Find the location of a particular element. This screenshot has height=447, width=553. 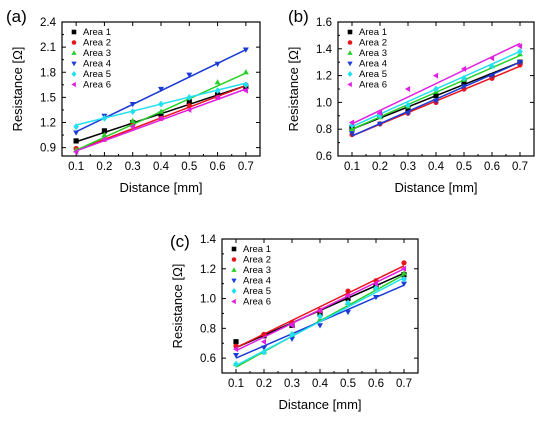

x-tick-label: 0.2 is located at coordinates (104, 167).